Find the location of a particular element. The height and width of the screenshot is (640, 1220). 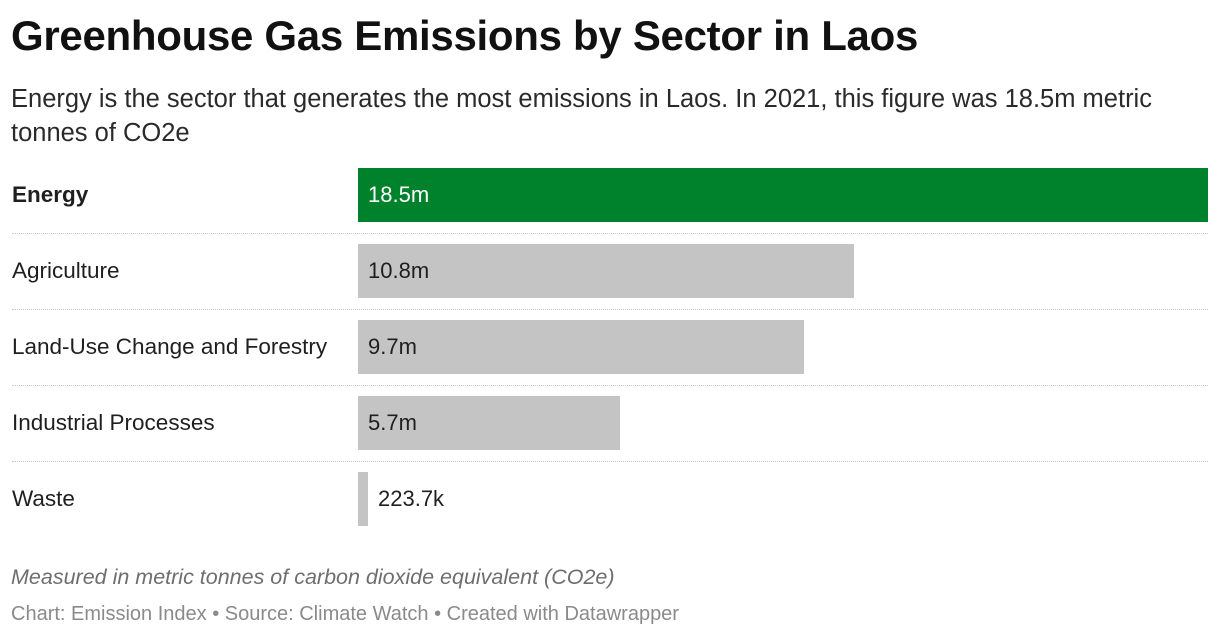

value-label: 18.5m is located at coordinates (399, 194).